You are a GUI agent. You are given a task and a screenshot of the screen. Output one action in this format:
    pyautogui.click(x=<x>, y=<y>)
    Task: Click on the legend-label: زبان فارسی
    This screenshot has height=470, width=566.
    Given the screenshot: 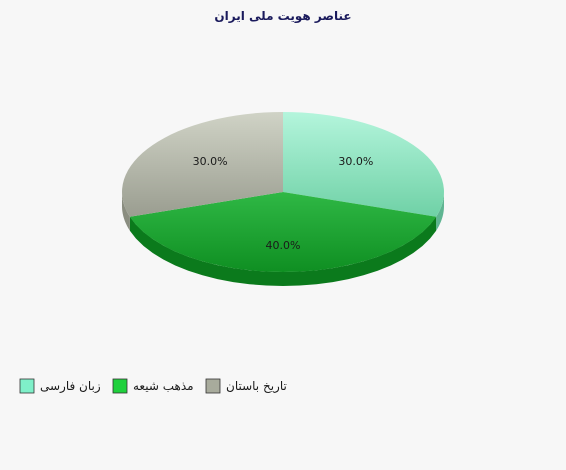 What is the action you would take?
    pyautogui.click(x=70, y=386)
    